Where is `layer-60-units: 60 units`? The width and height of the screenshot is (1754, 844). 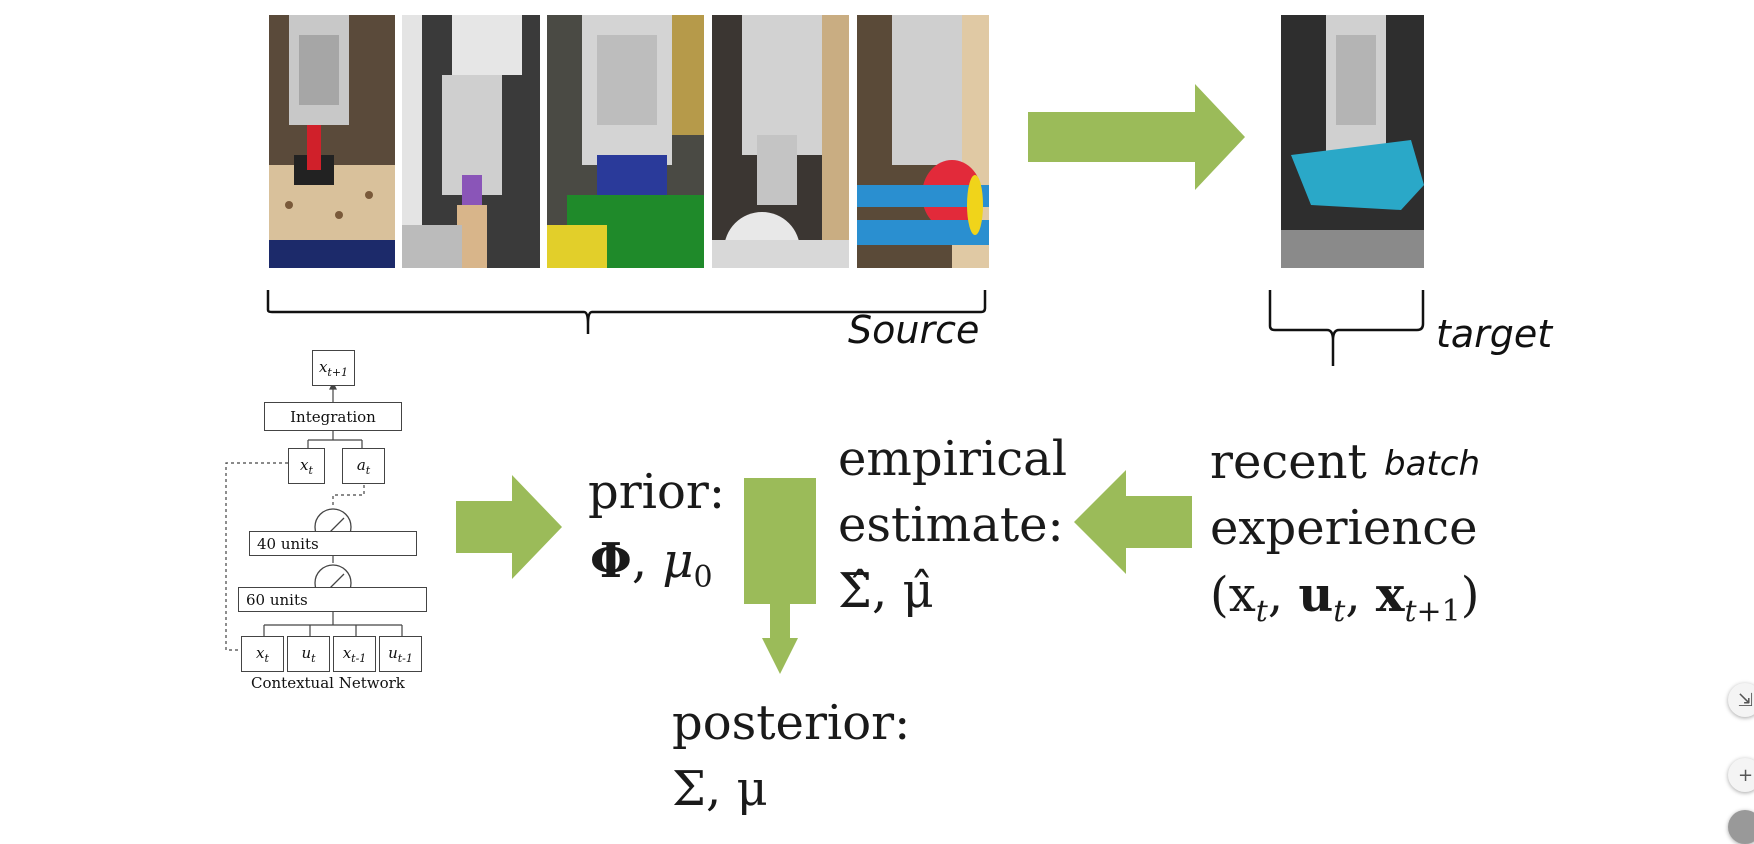
layer-60-units: 60 units is located at coordinates (332, 599).